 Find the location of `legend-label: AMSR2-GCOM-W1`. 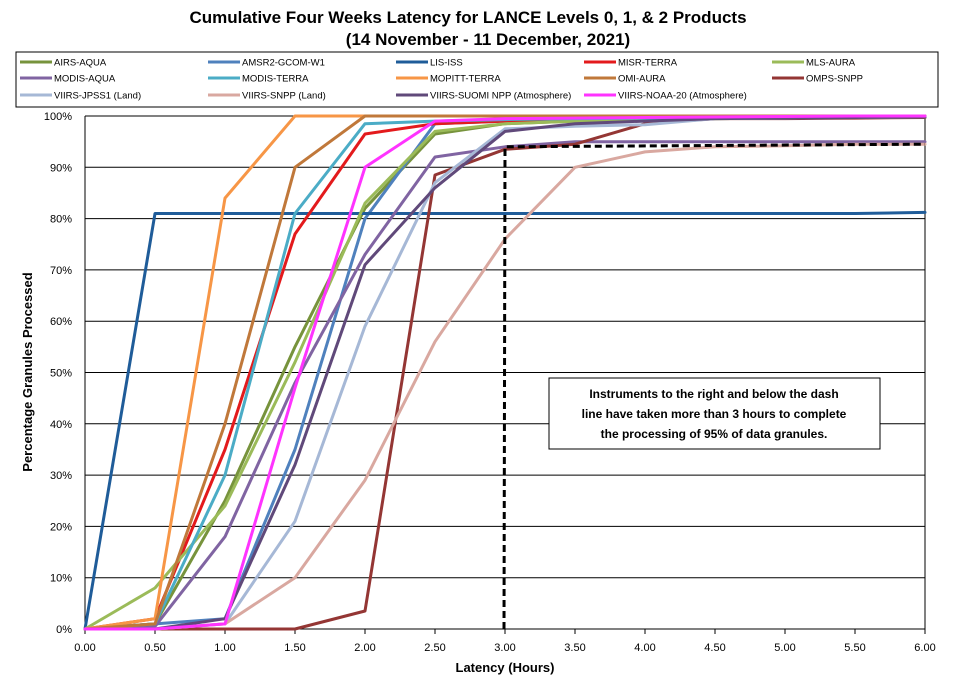

legend-label: AMSR2-GCOM-W1 is located at coordinates (283, 63).